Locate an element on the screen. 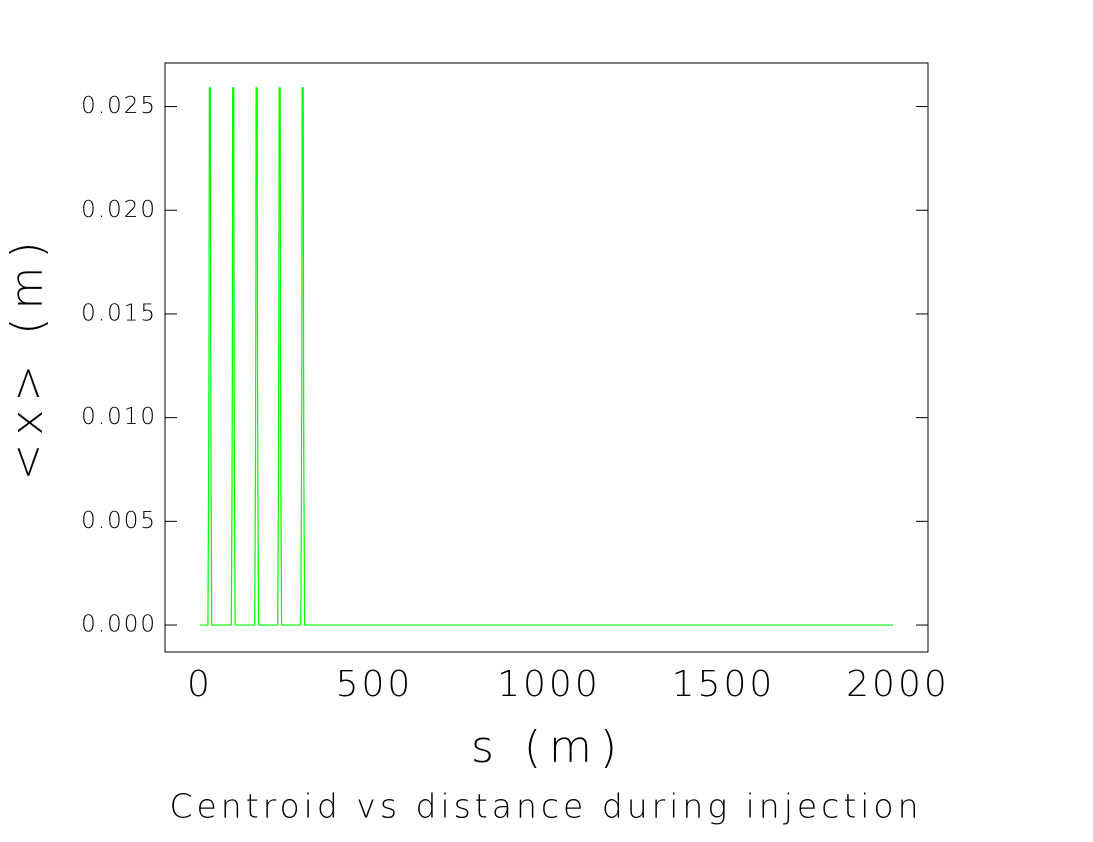 The height and width of the screenshot is (842, 1093). y-tick-label: 0.025 is located at coordinates (119, 106).